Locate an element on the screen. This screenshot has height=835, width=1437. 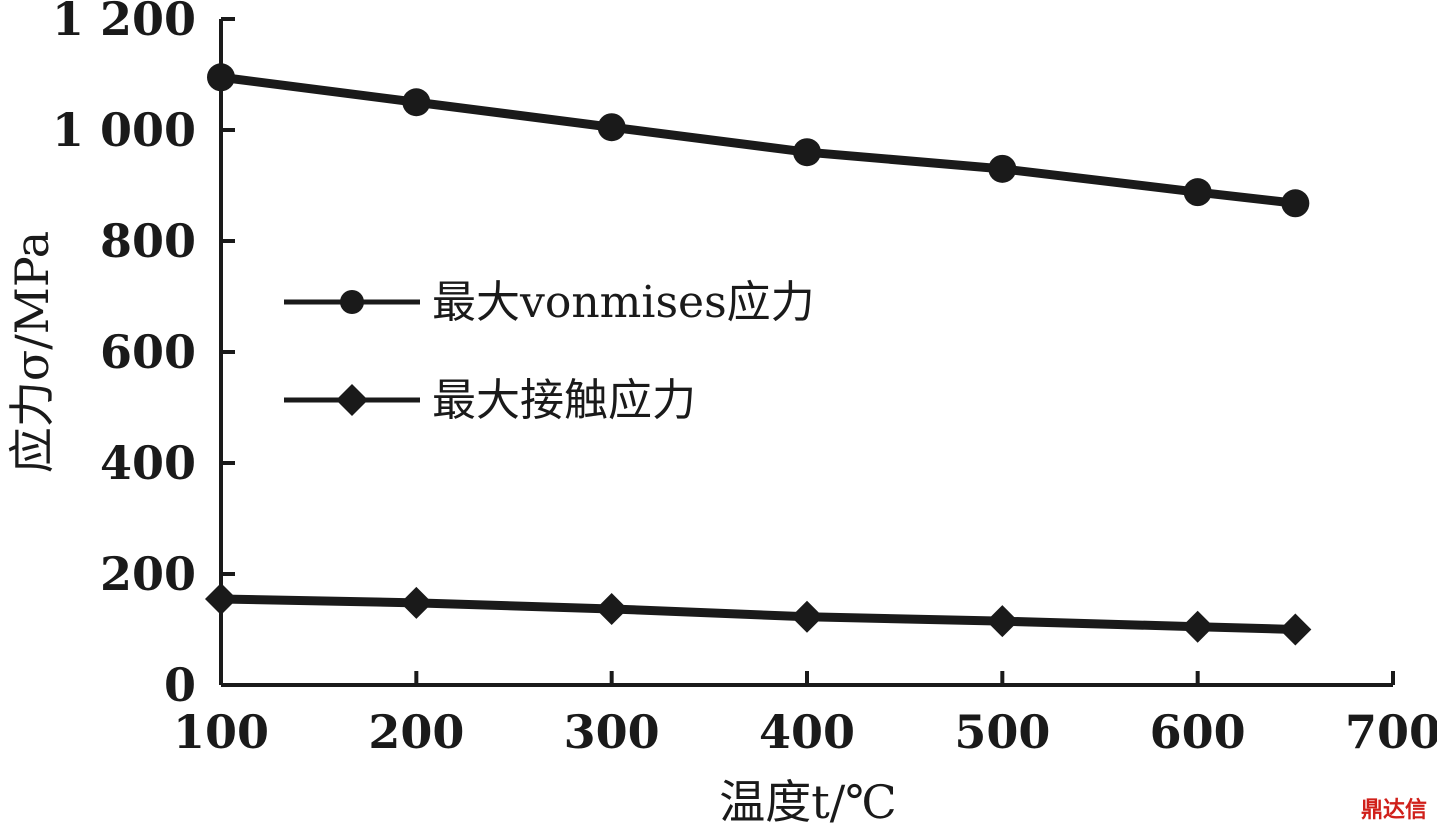
x-tick-label: 400 is located at coordinates (807, 732).